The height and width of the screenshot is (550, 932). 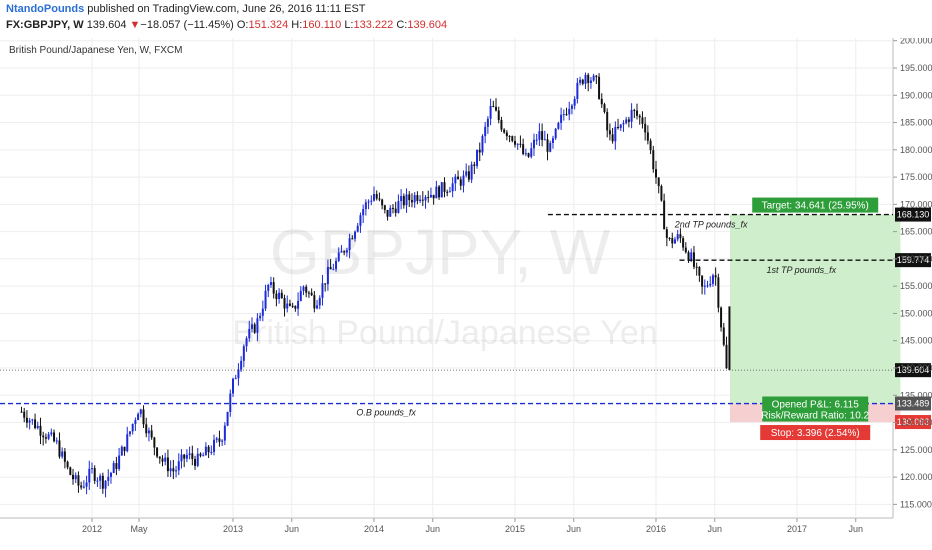 I want to click on last-badge, so click(x=913, y=370).